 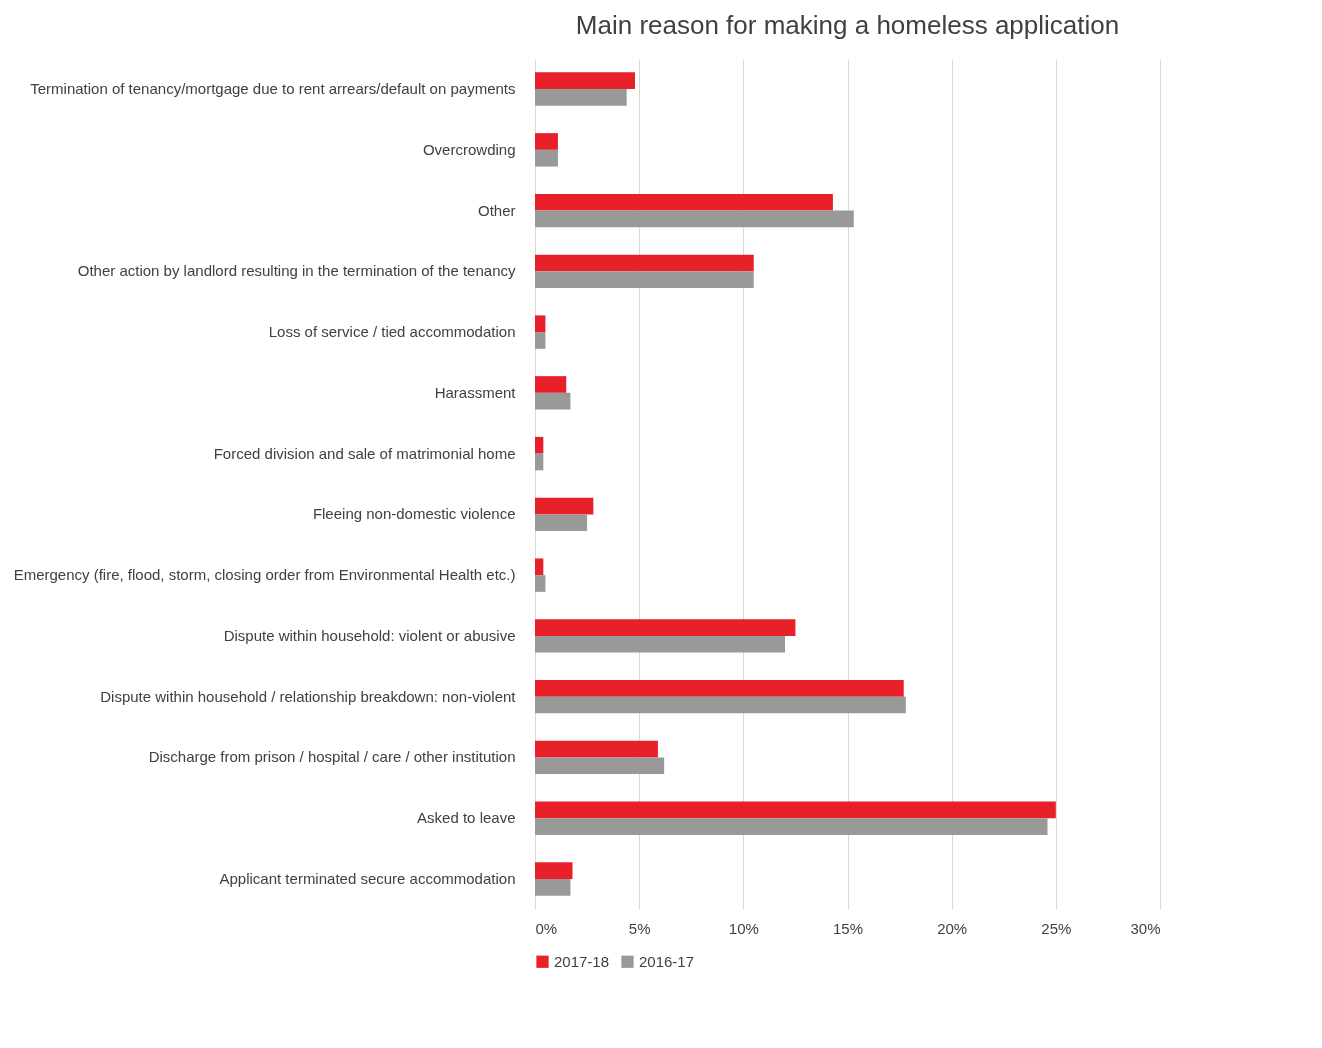 I want to click on legend-label: 2016-17, so click(x=667, y=961).